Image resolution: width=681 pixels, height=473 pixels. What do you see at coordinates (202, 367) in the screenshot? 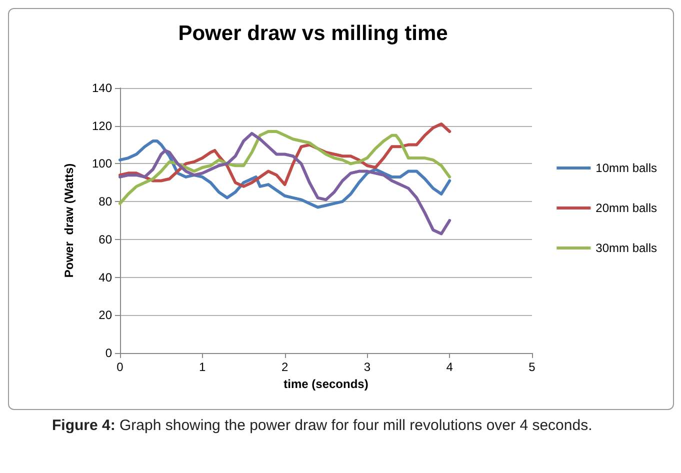
I see `x-tick-label: 1` at bounding box center [202, 367].